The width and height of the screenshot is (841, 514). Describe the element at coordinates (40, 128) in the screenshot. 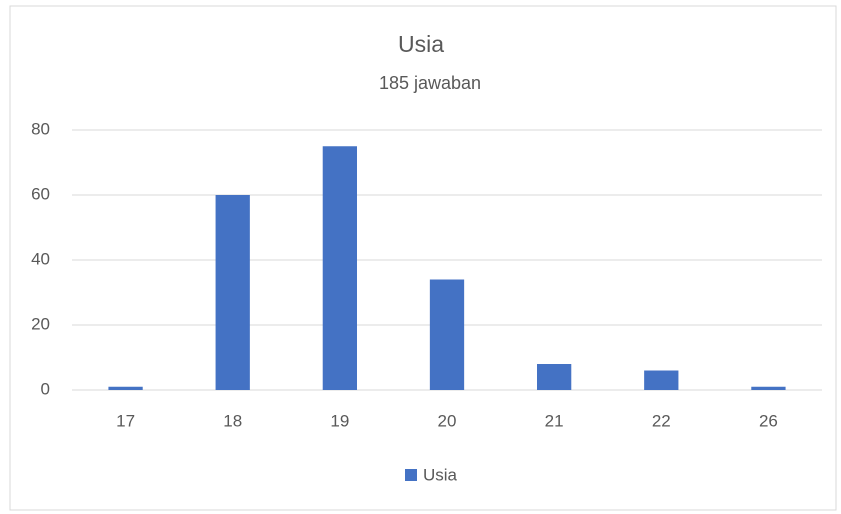

I see `y-tick-label: 80` at that location.